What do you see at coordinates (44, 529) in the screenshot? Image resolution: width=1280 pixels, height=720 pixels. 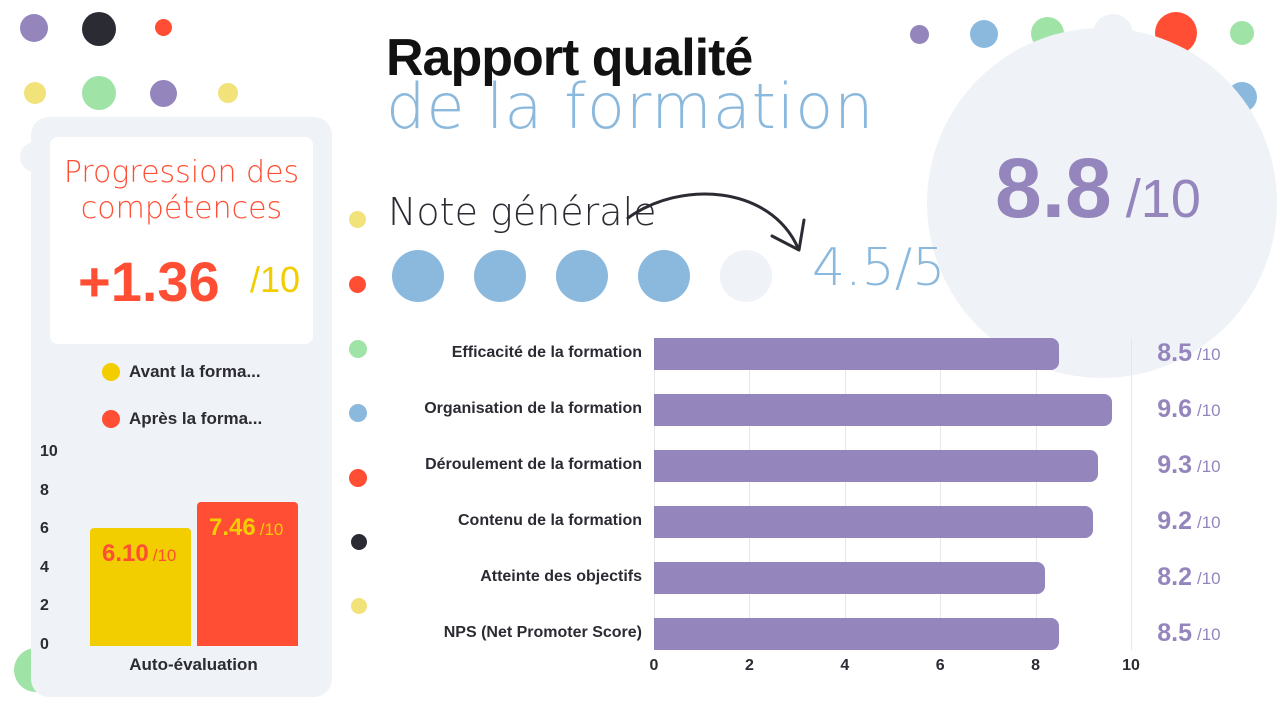 I see `y-tick-label: 6` at bounding box center [44, 529].